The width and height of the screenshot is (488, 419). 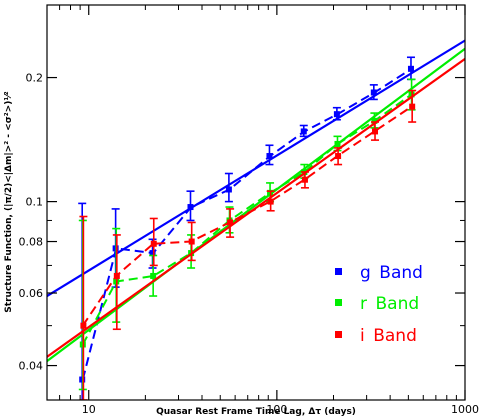 I want to click on y-tick-label: 0.1, so click(x=35, y=202).